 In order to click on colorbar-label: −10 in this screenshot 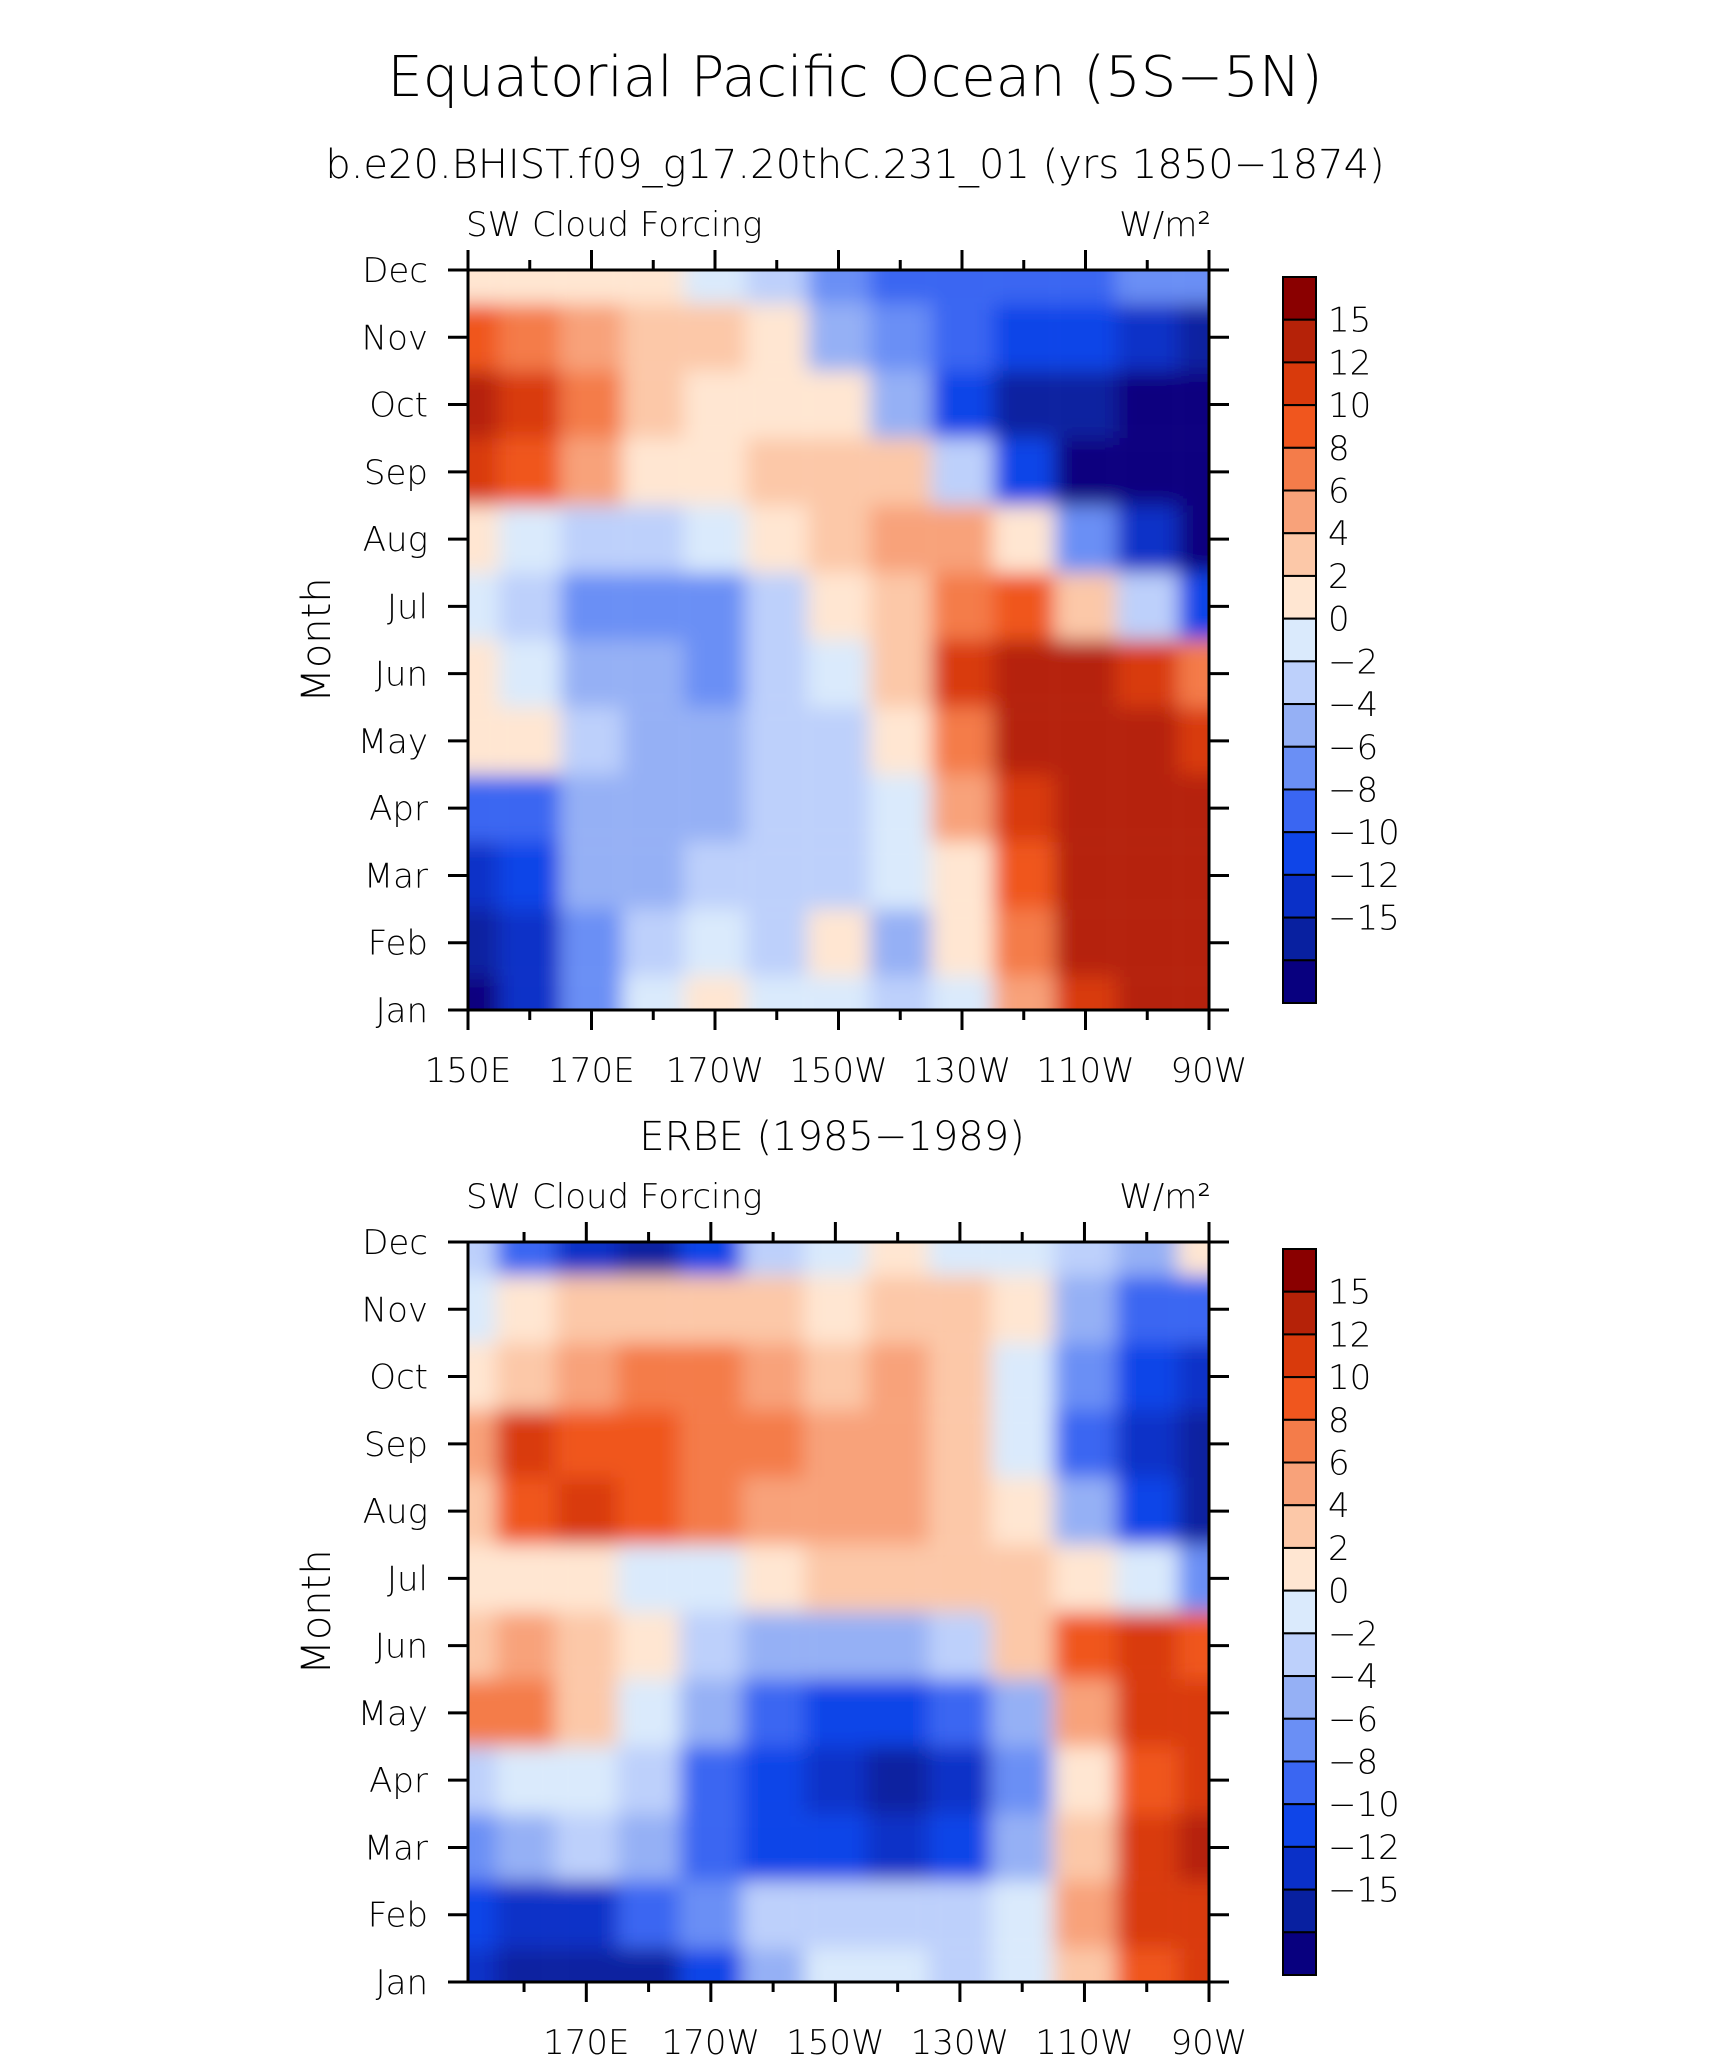, I will do `click(1364, 1805)`.